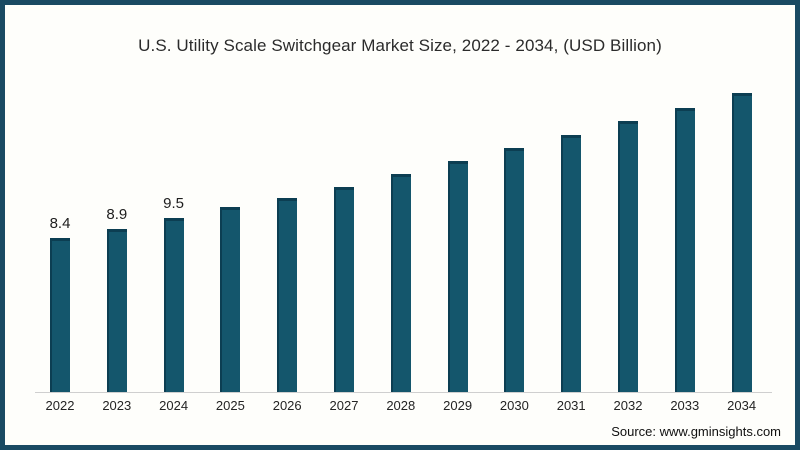  What do you see at coordinates (173, 305) in the screenshot?
I see `bar-2024` at bounding box center [173, 305].